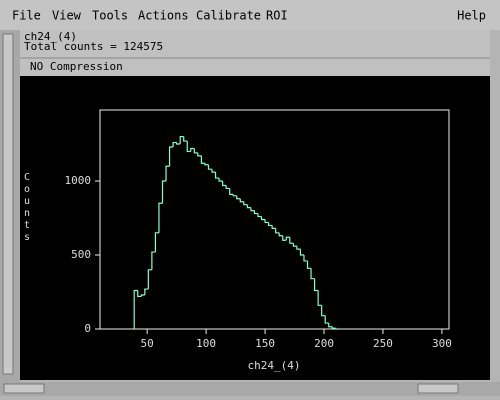 The height and width of the screenshot is (400, 500). What do you see at coordinates (324, 343) in the screenshot?
I see `x-tick-label: 200` at bounding box center [324, 343].